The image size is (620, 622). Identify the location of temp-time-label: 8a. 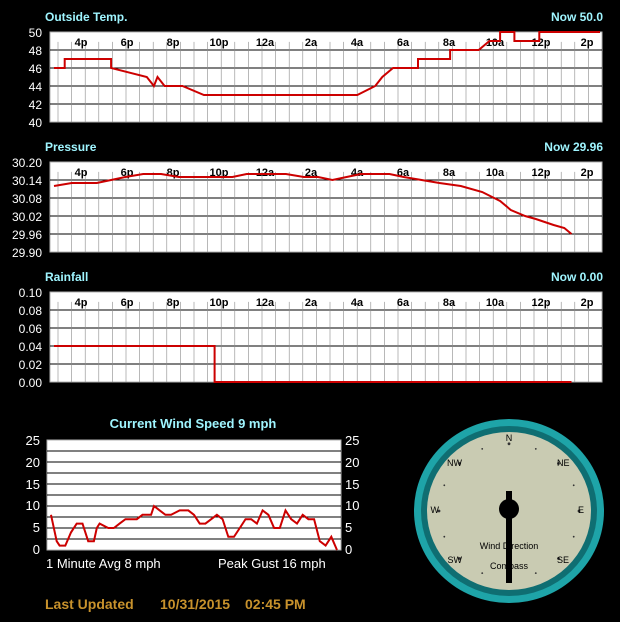
(449, 43).